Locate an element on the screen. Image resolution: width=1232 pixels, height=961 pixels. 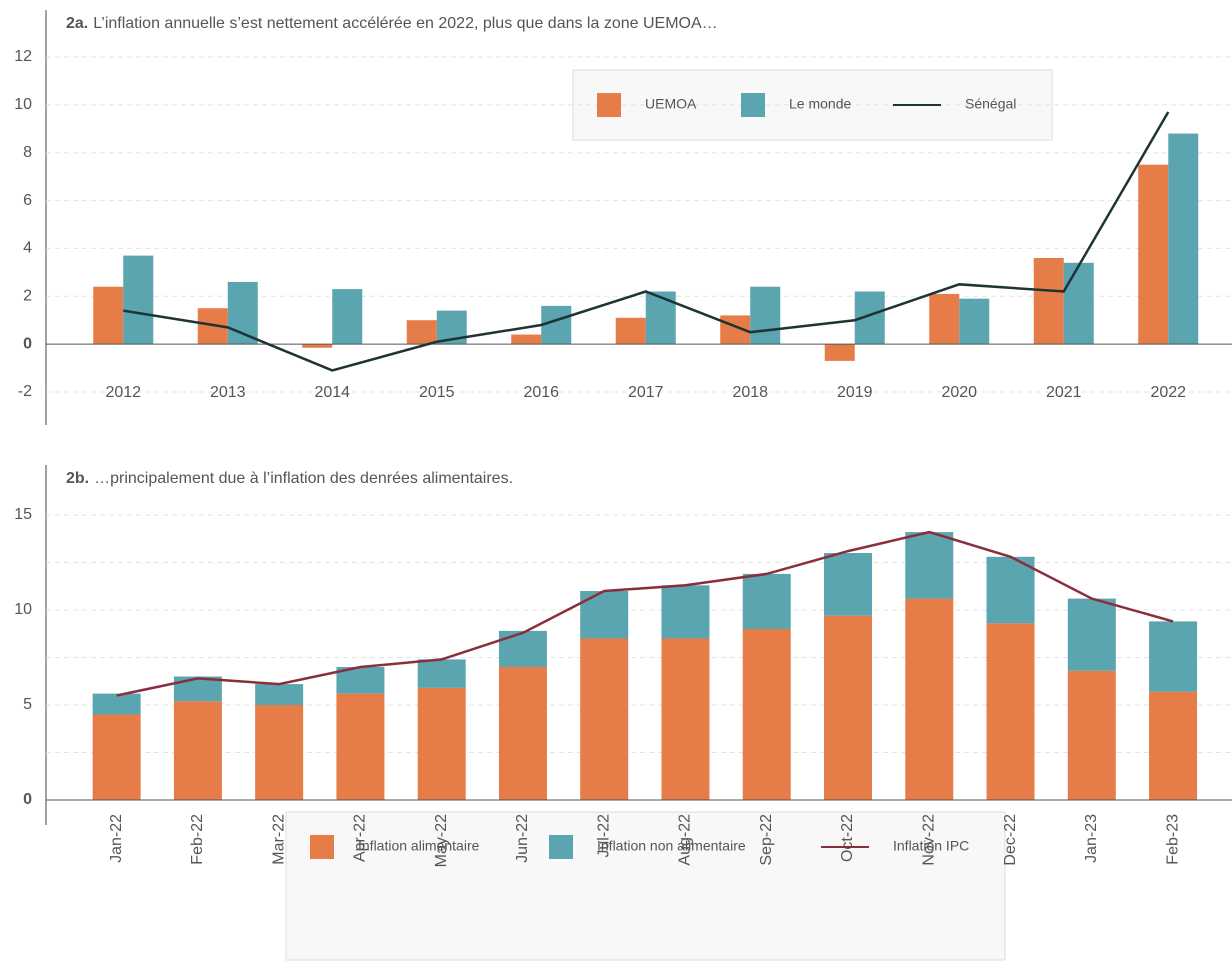
x-tick-label: Jun-22 is located at coordinates (522, 838).